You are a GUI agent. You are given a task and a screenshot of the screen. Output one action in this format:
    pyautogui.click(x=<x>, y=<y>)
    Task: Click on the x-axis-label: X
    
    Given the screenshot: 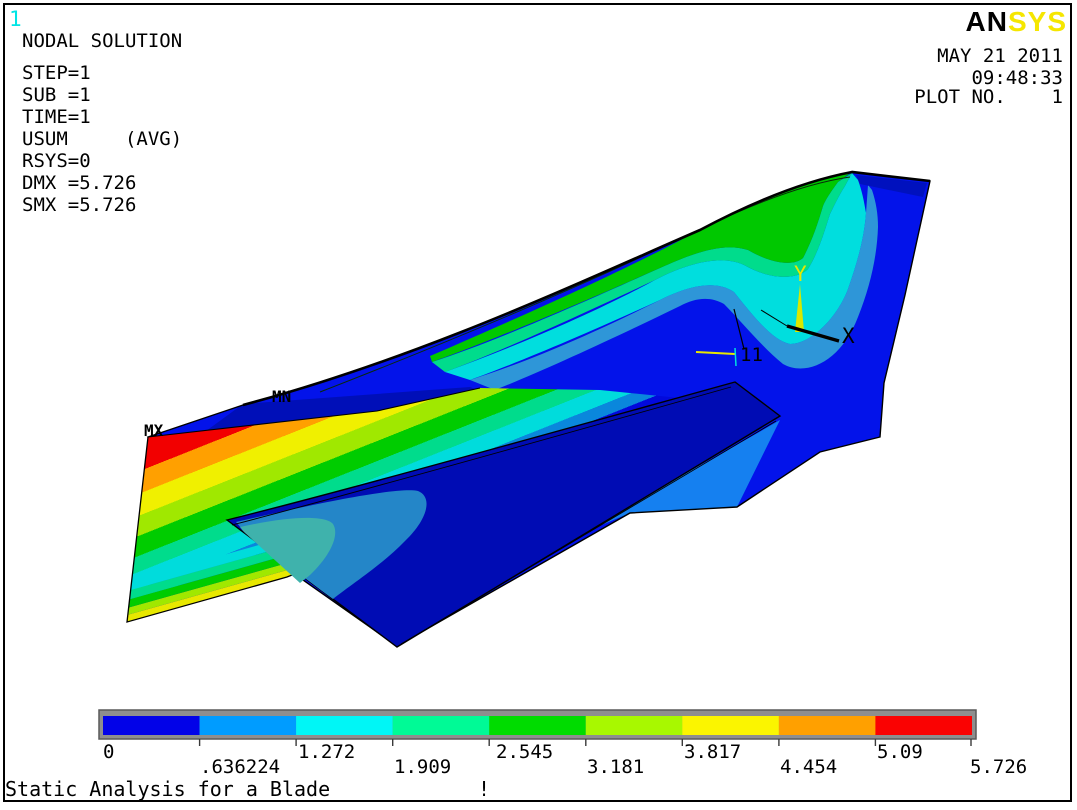 What is the action you would take?
    pyautogui.click(x=848, y=336)
    